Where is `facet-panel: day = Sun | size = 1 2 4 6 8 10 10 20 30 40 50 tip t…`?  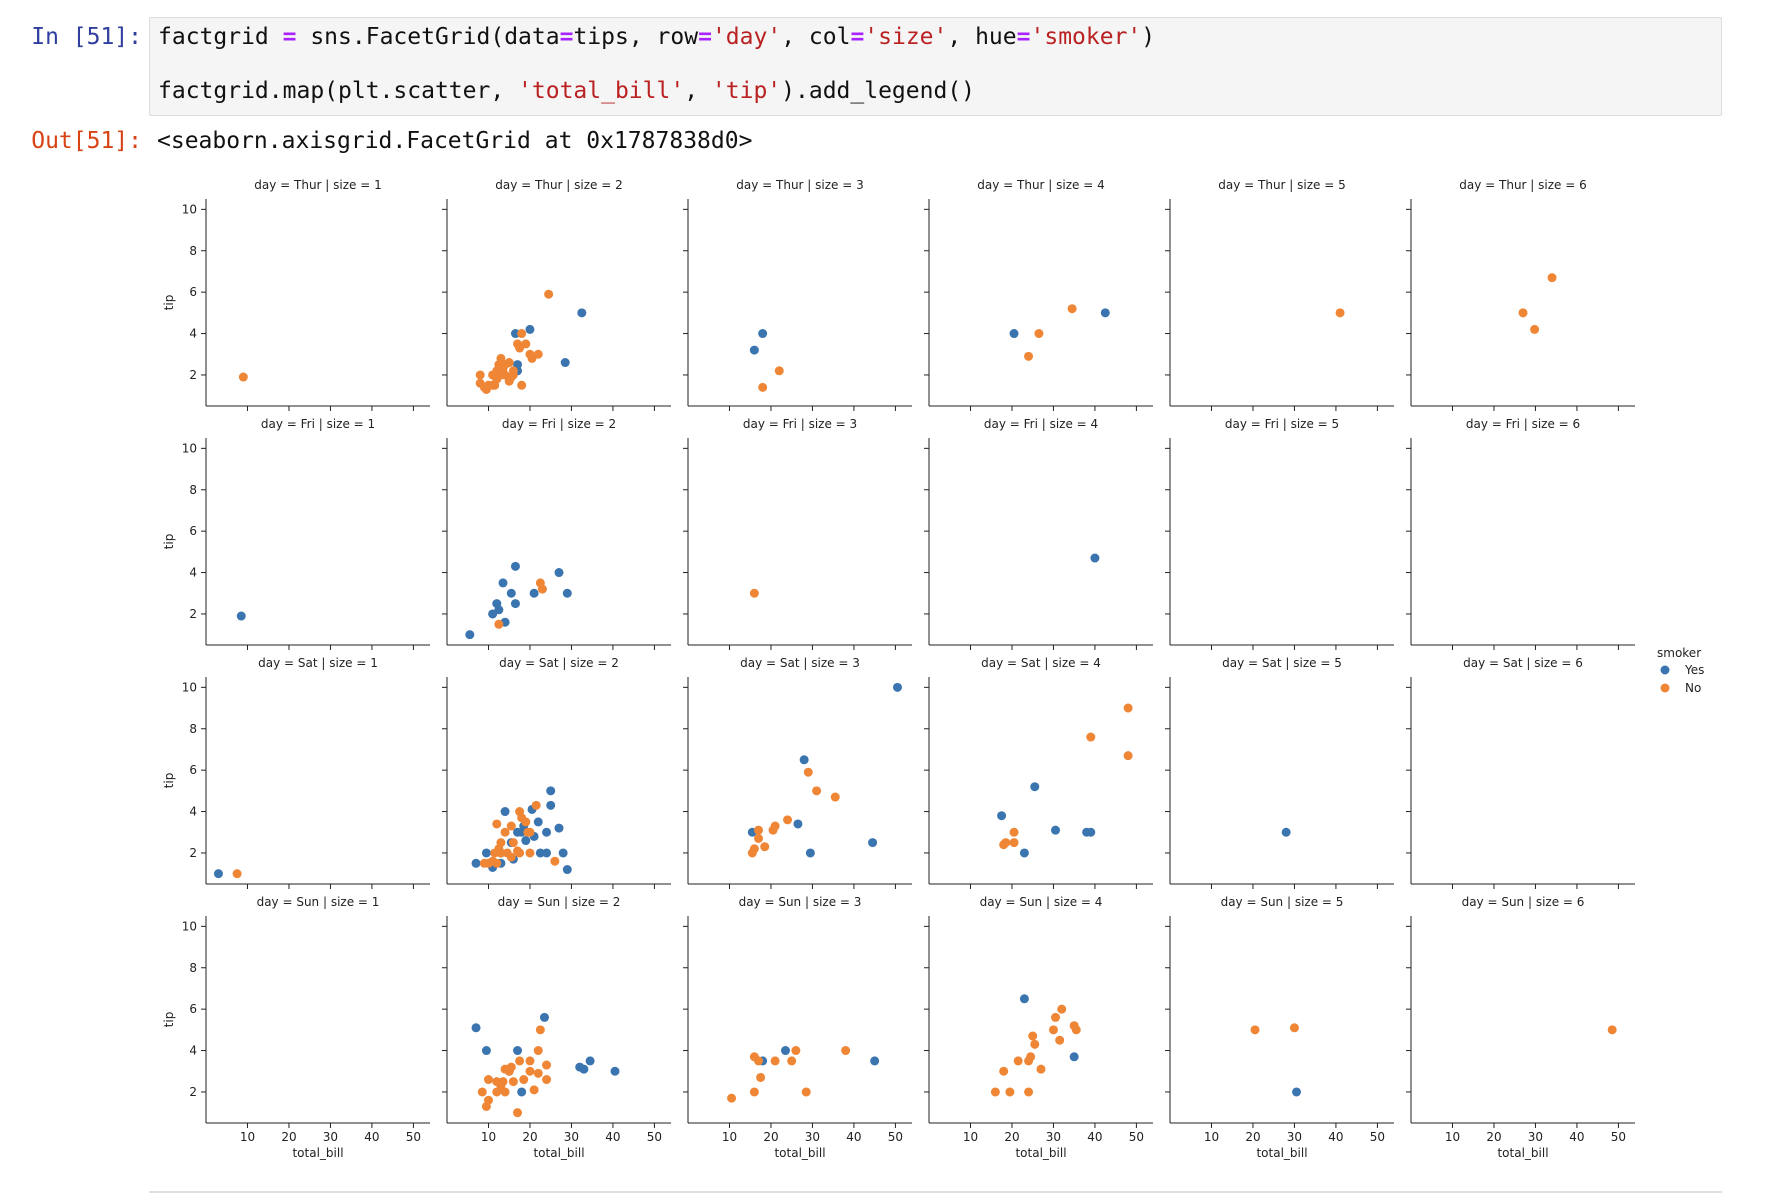
facet-panel: day = Sun | size = 1 2 4 6 8 10 10 20 30 40 50 tip t… is located at coordinates (296, 1027).